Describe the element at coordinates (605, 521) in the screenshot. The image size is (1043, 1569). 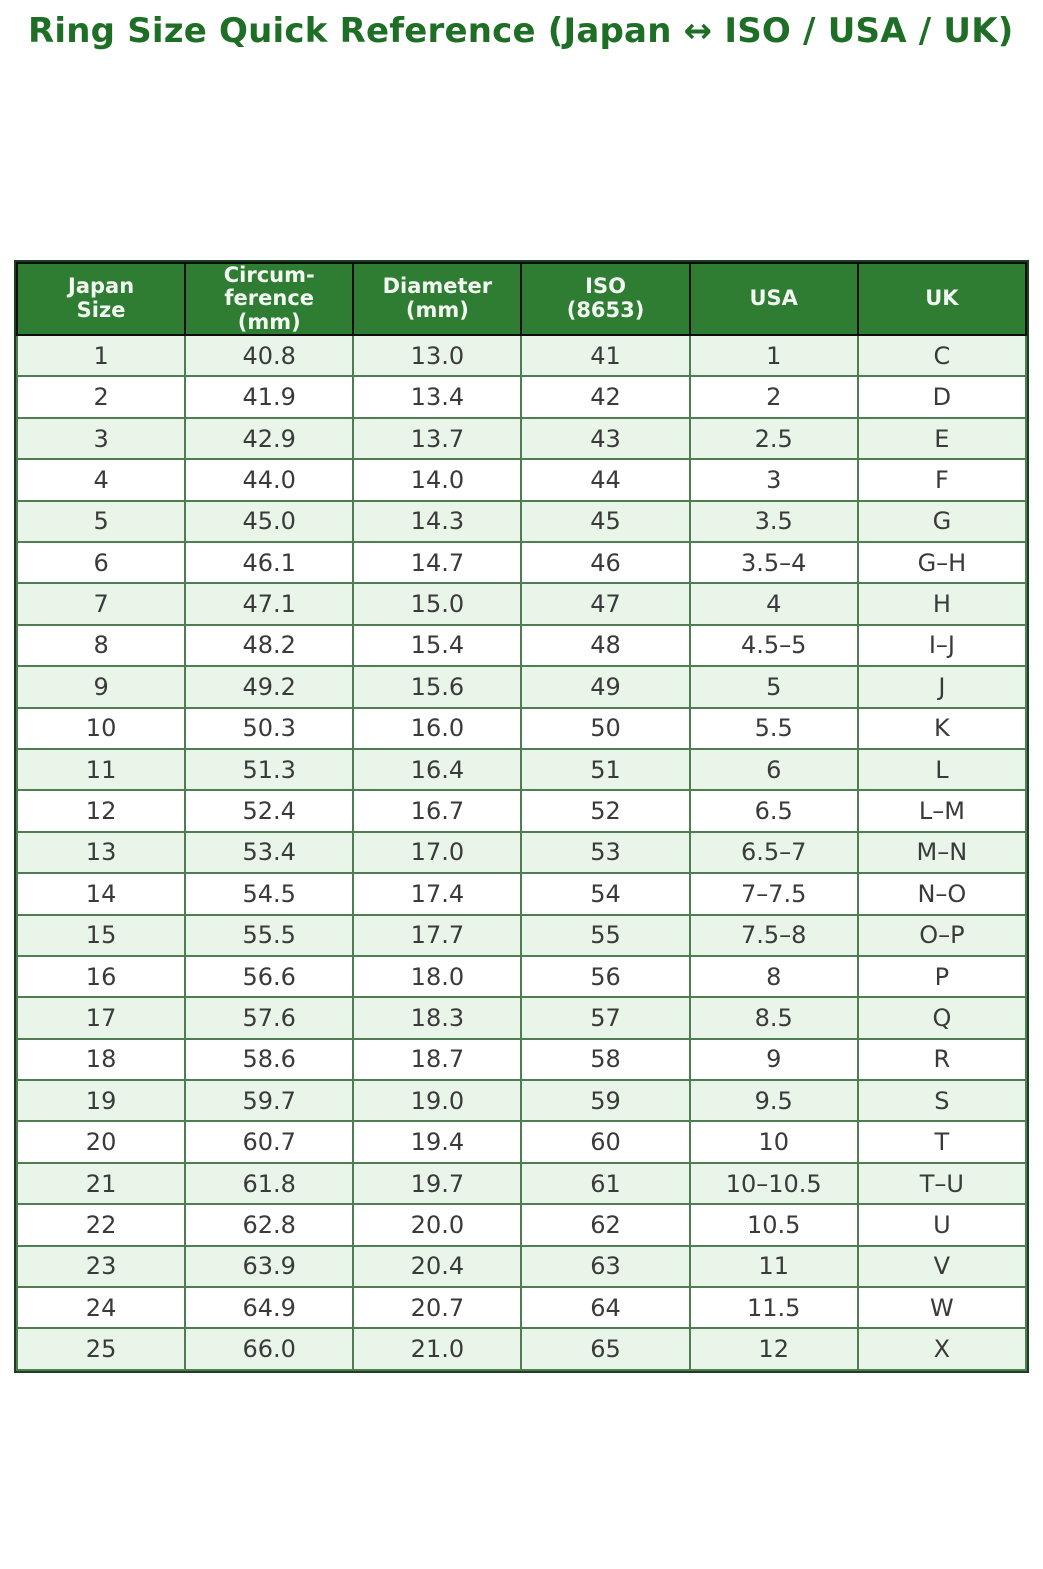
I see `table-cell: 45` at that location.